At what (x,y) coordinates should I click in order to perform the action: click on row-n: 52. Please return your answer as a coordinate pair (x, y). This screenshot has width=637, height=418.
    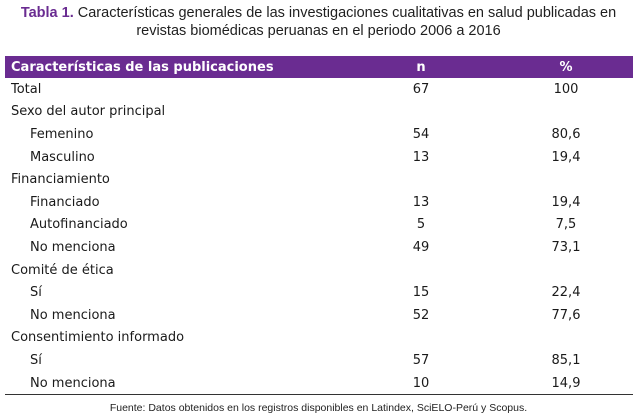
    Looking at the image, I should click on (421, 315).